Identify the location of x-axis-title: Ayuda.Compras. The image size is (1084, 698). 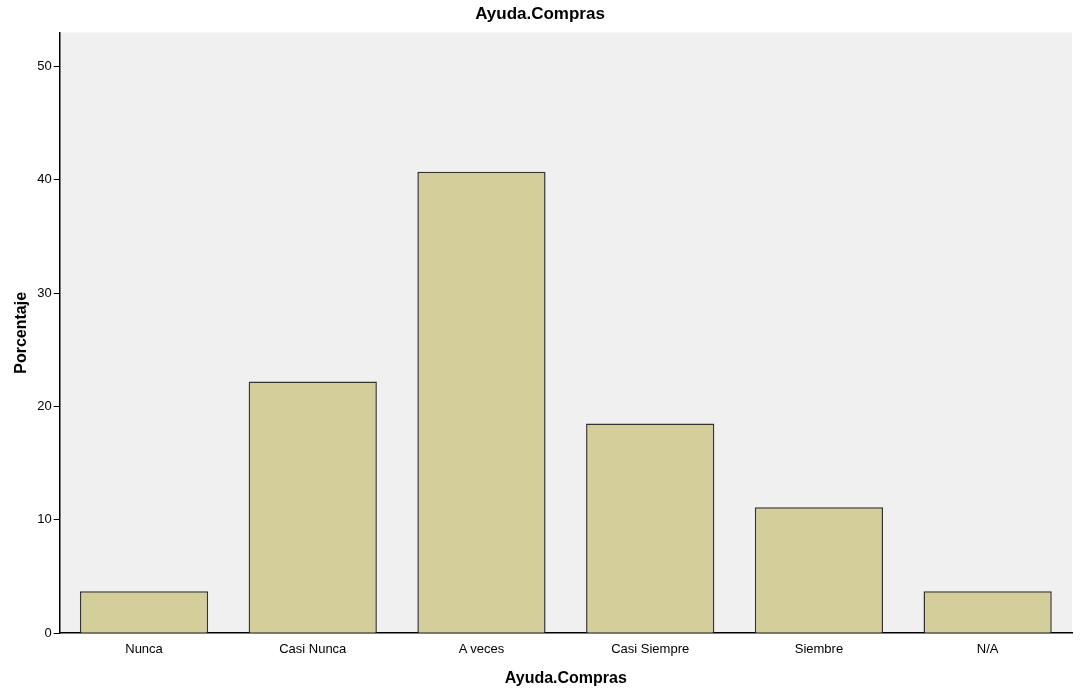
(565, 677).